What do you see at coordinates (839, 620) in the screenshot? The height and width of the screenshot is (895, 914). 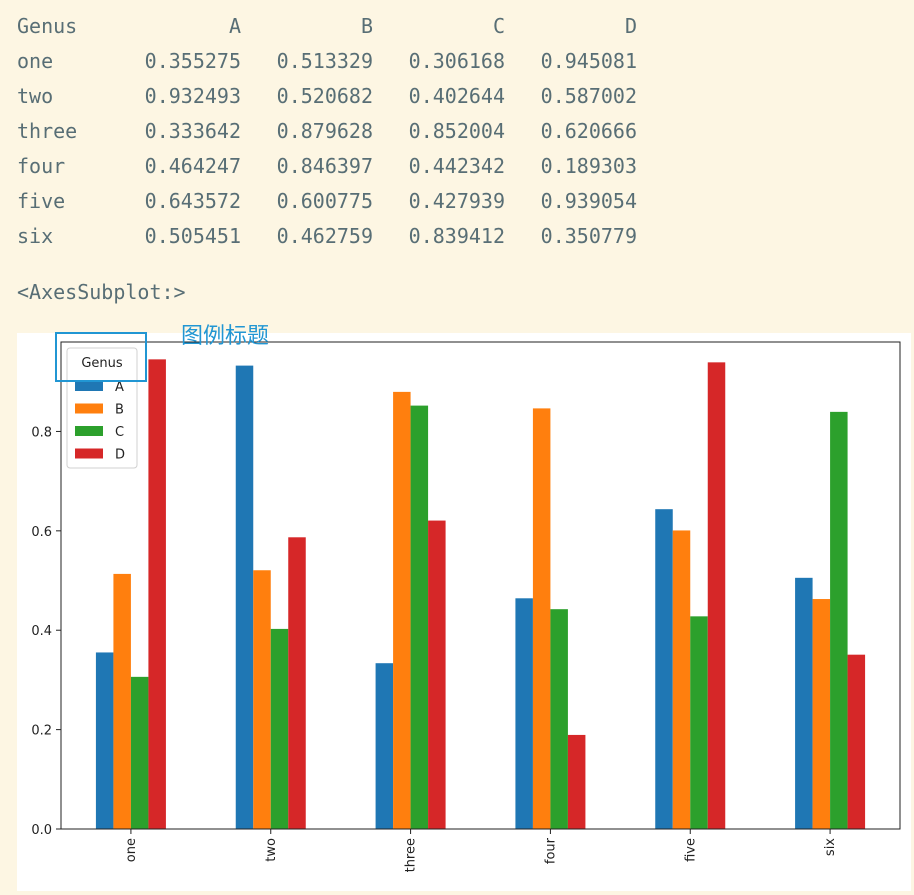 I see `bar-C-six` at bounding box center [839, 620].